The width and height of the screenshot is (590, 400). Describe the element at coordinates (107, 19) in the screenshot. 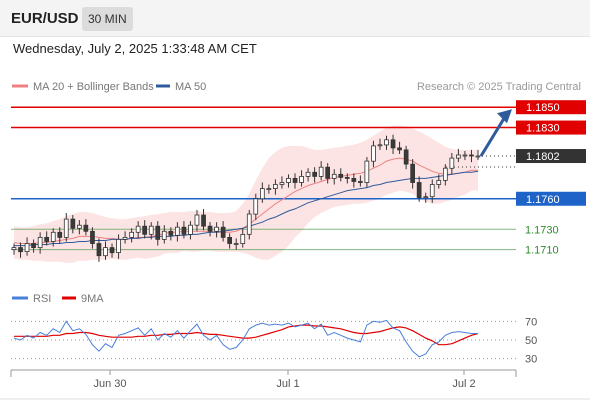

I see `timeframe-badge: 30 MIN` at that location.